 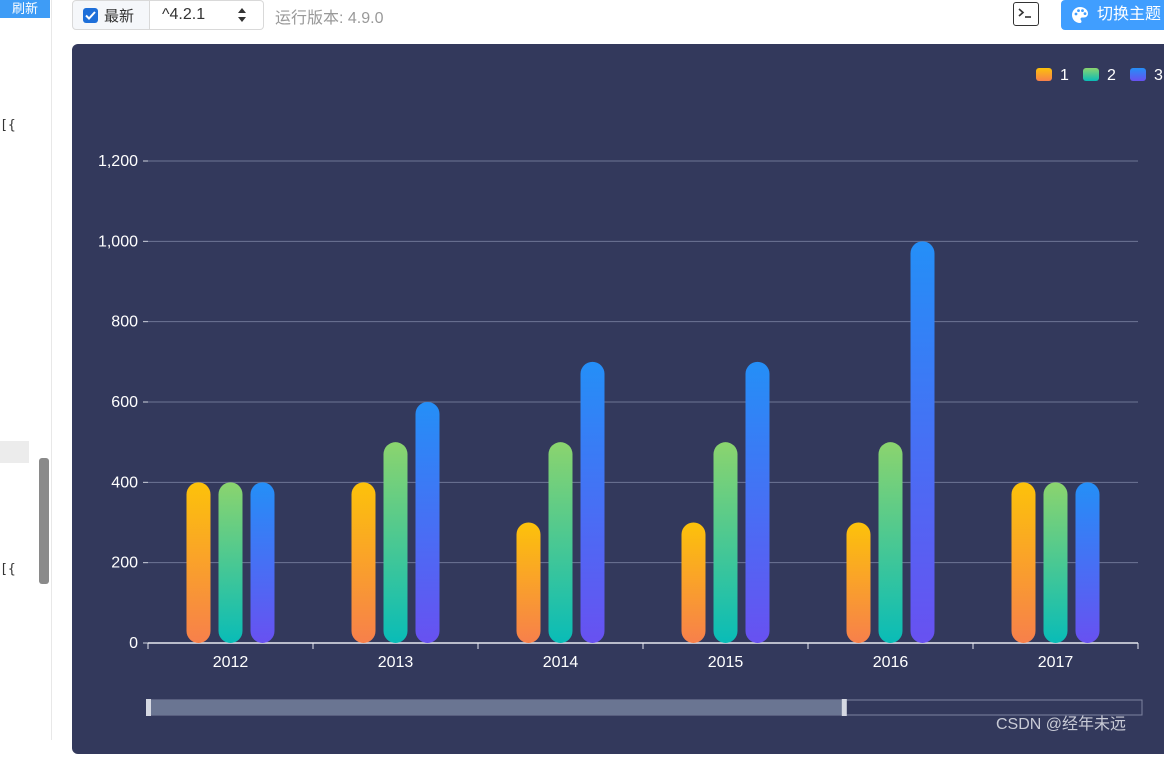 I want to click on legend-label-3: 3, so click(x=1158, y=75).